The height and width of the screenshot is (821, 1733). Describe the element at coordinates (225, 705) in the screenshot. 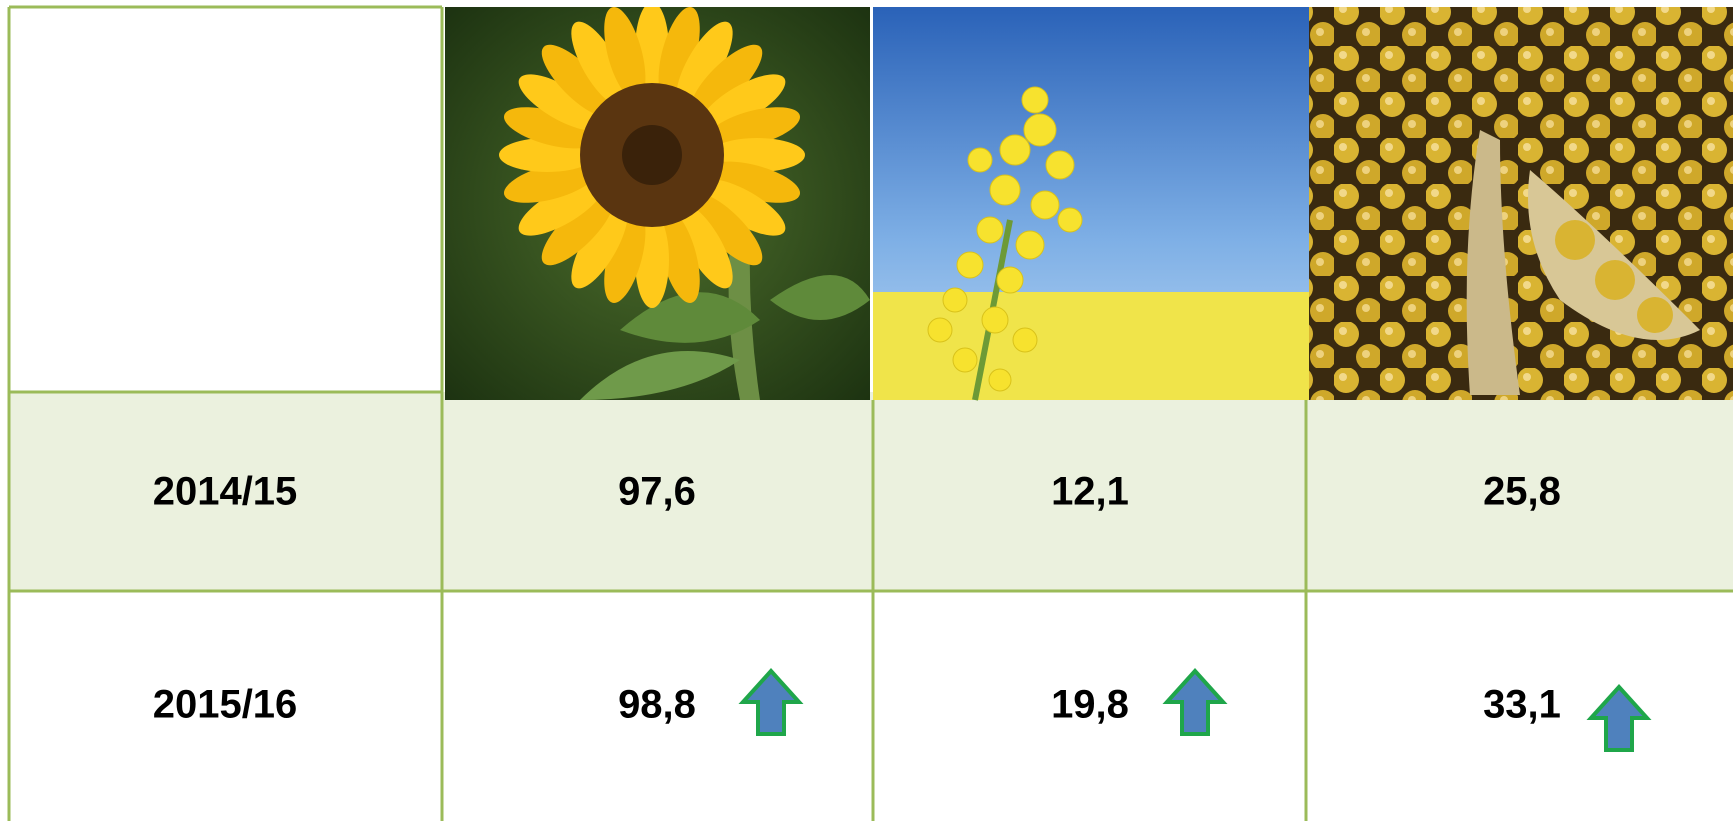

I see `year-label: 2015/16` at that location.